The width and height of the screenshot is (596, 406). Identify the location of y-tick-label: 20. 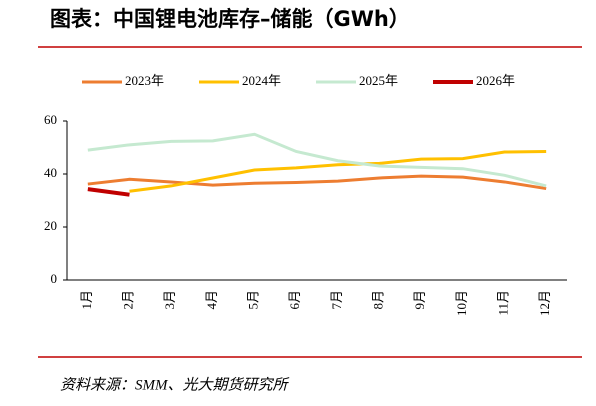
(50, 225).